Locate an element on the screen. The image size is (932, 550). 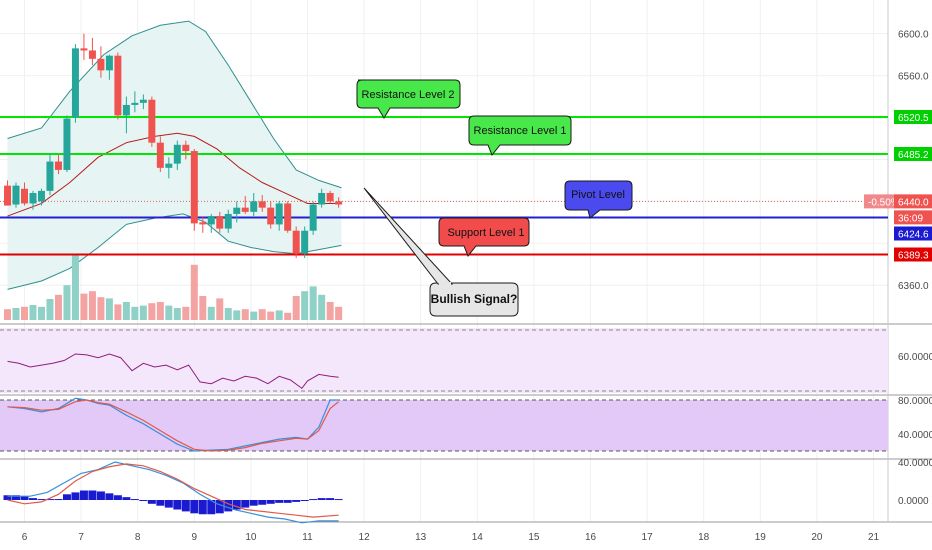
pivot-price-tag-bg is located at coordinates (913, 233).